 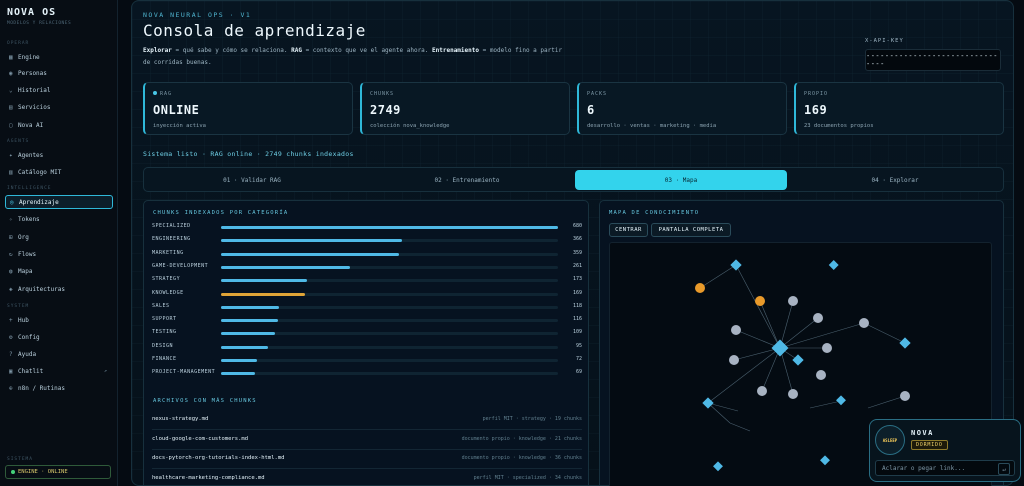 I want to click on sidebar-item-n8n-rutinas: ⊕ n8n / Rutinas, so click(x=37, y=388).